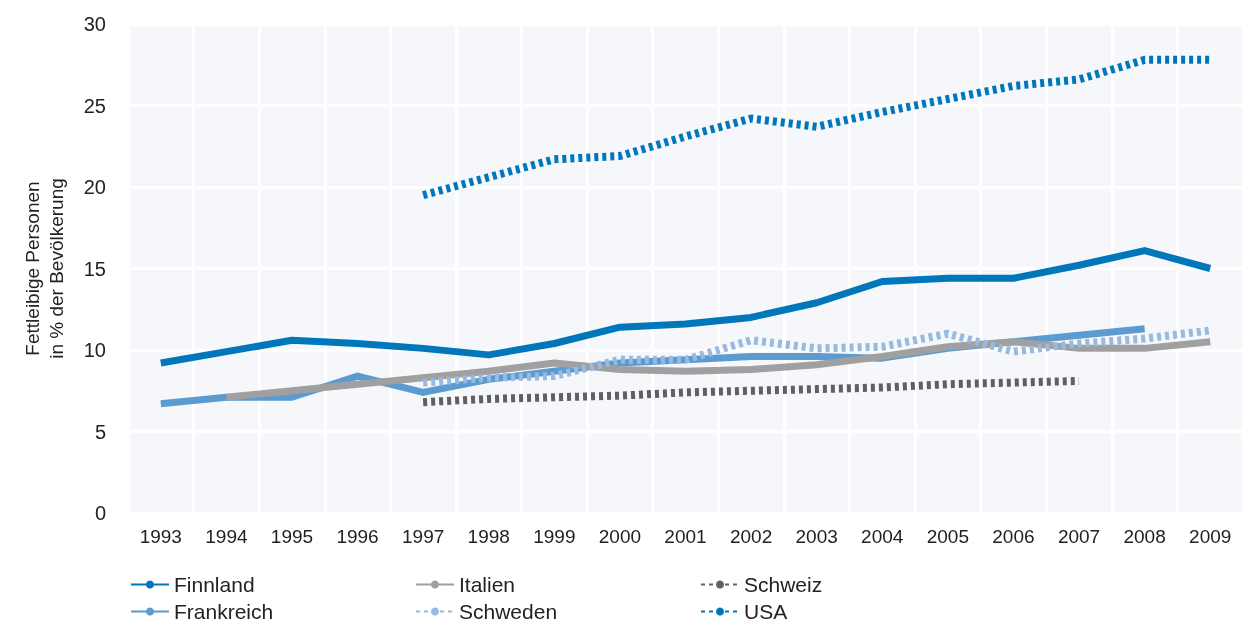 Image resolution: width=1247 pixels, height=627 pixels. What do you see at coordinates (423, 536) in the screenshot?
I see `x-tick-label: 1997` at bounding box center [423, 536].